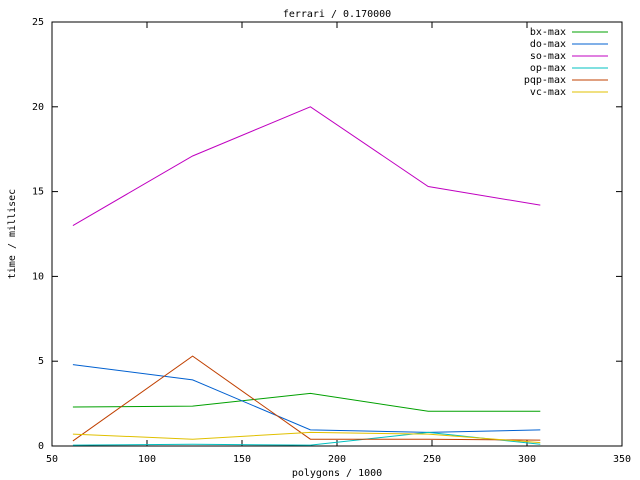  Describe the element at coordinates (545, 80) in the screenshot. I see `legend-label: pqp-max` at that location.